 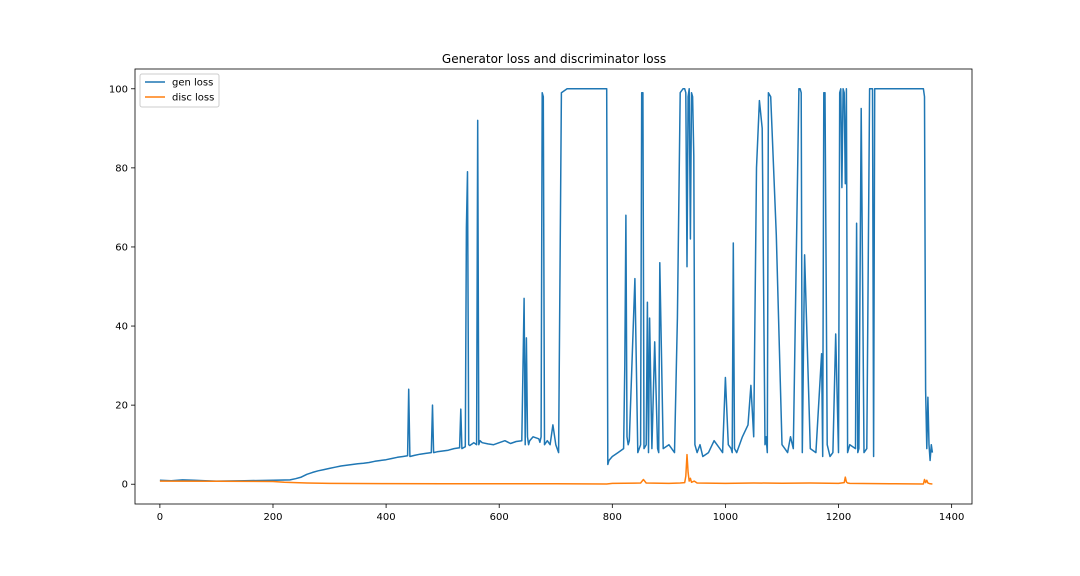 I want to click on x-tick-label: 1200, so click(x=838, y=517).